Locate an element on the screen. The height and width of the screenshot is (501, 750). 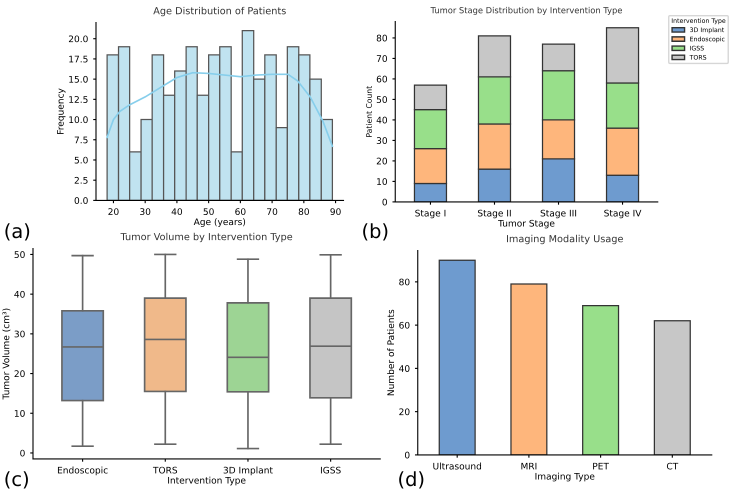
x-tick-label: 30 is located at coordinates (145, 212).